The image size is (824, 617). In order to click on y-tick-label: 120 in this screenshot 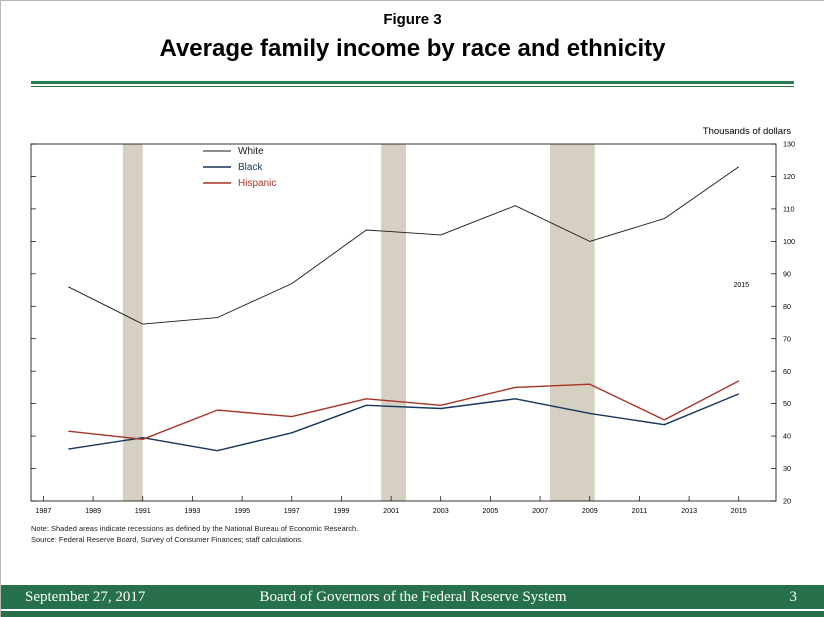, I will do `click(789, 176)`.